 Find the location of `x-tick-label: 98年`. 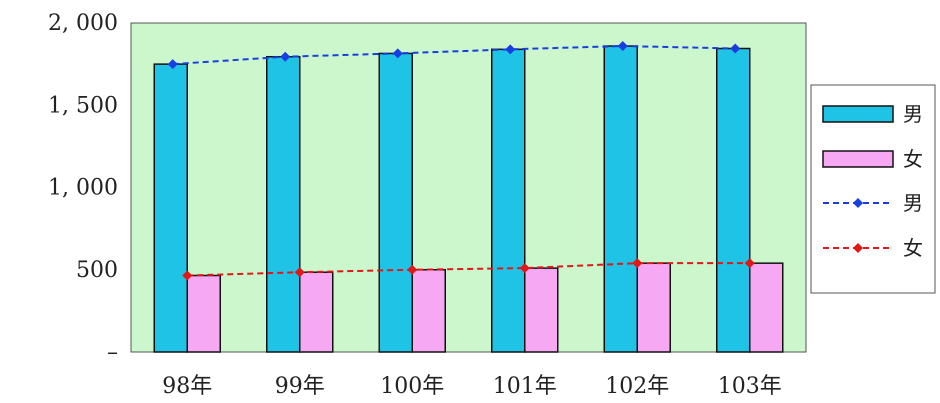

x-tick-label: 98年 is located at coordinates (187, 386).